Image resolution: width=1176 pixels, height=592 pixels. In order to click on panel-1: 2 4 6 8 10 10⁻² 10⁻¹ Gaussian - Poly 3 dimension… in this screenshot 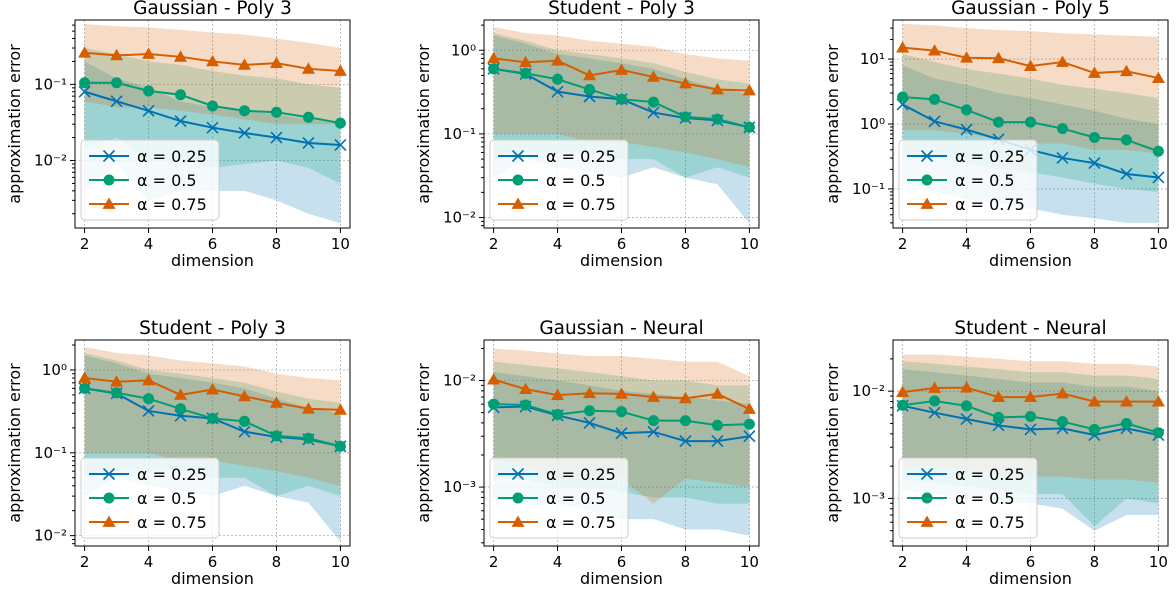, I will do `click(178, 135)`.